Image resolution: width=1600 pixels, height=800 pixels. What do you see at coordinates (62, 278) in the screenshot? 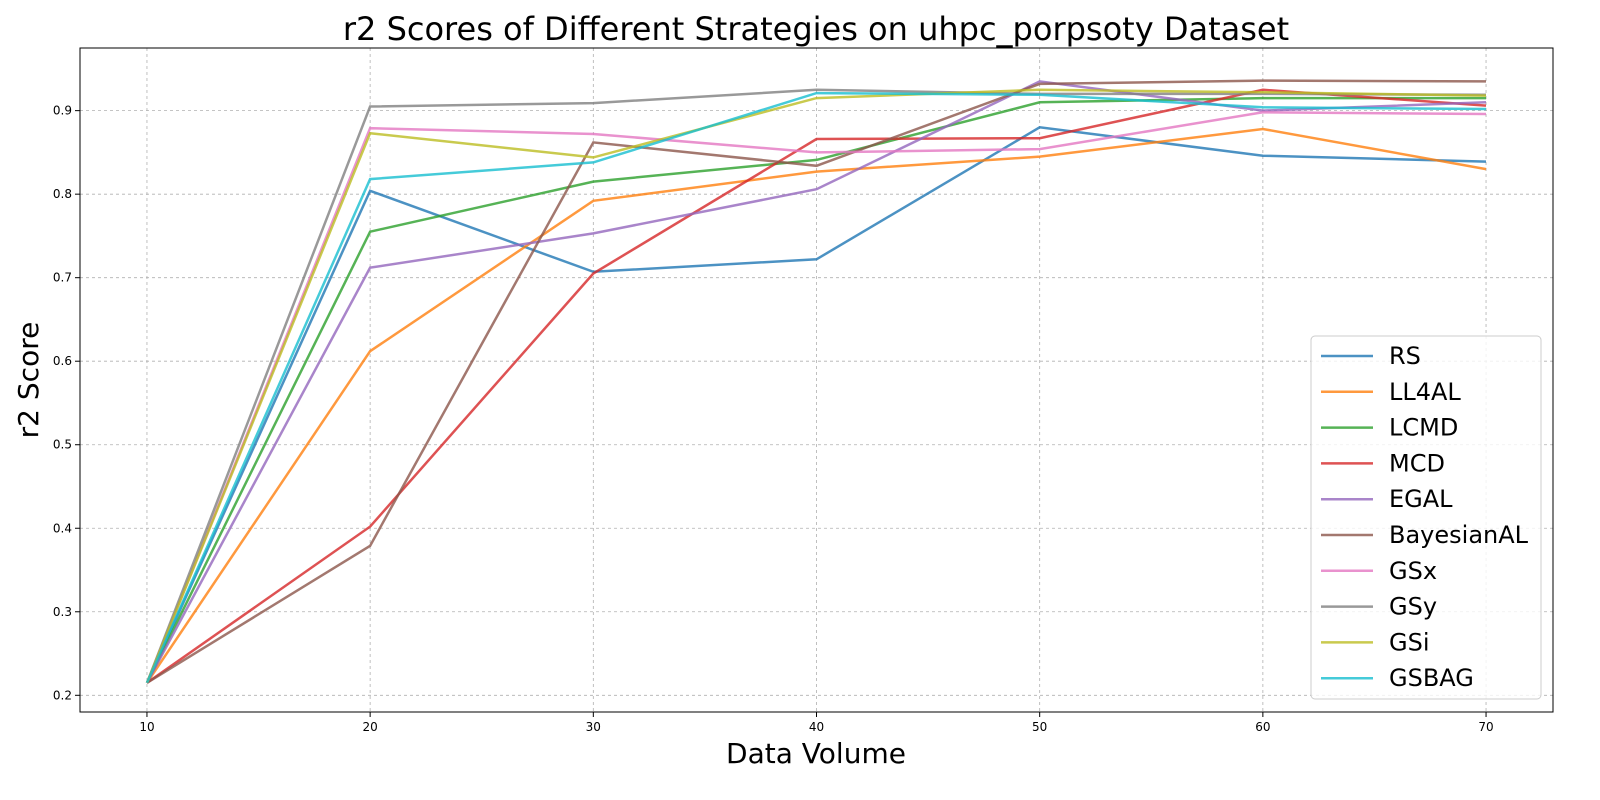
I see `y-tick-label: 0.7` at bounding box center [62, 278].